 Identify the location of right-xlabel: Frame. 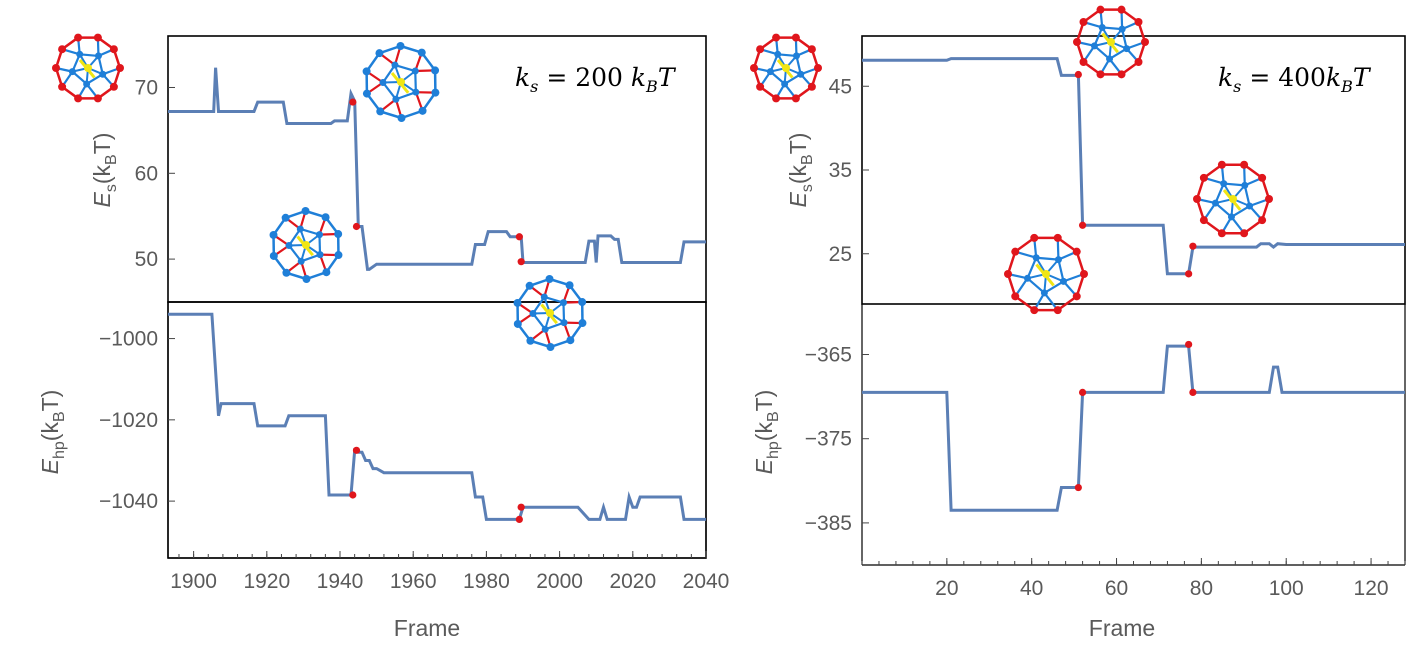
(1122, 628).